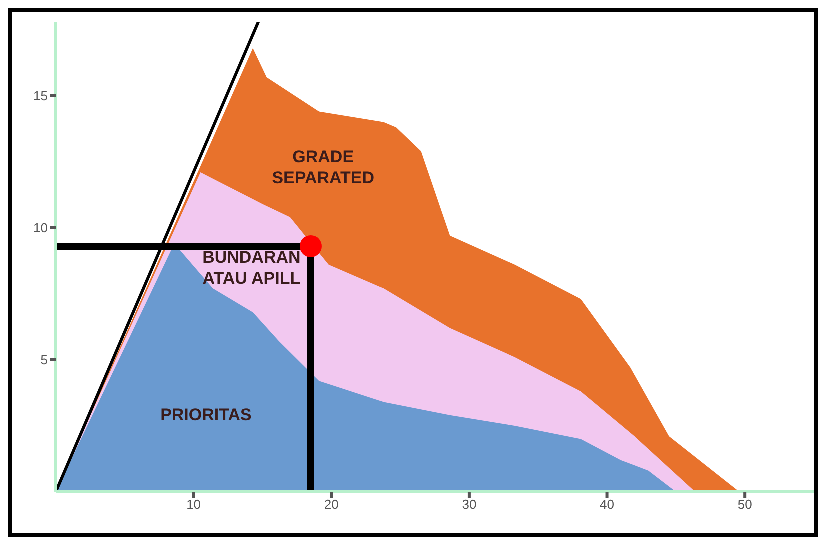 The height and width of the screenshot is (545, 826). I want to click on x-tick-label: 20, so click(331, 504).